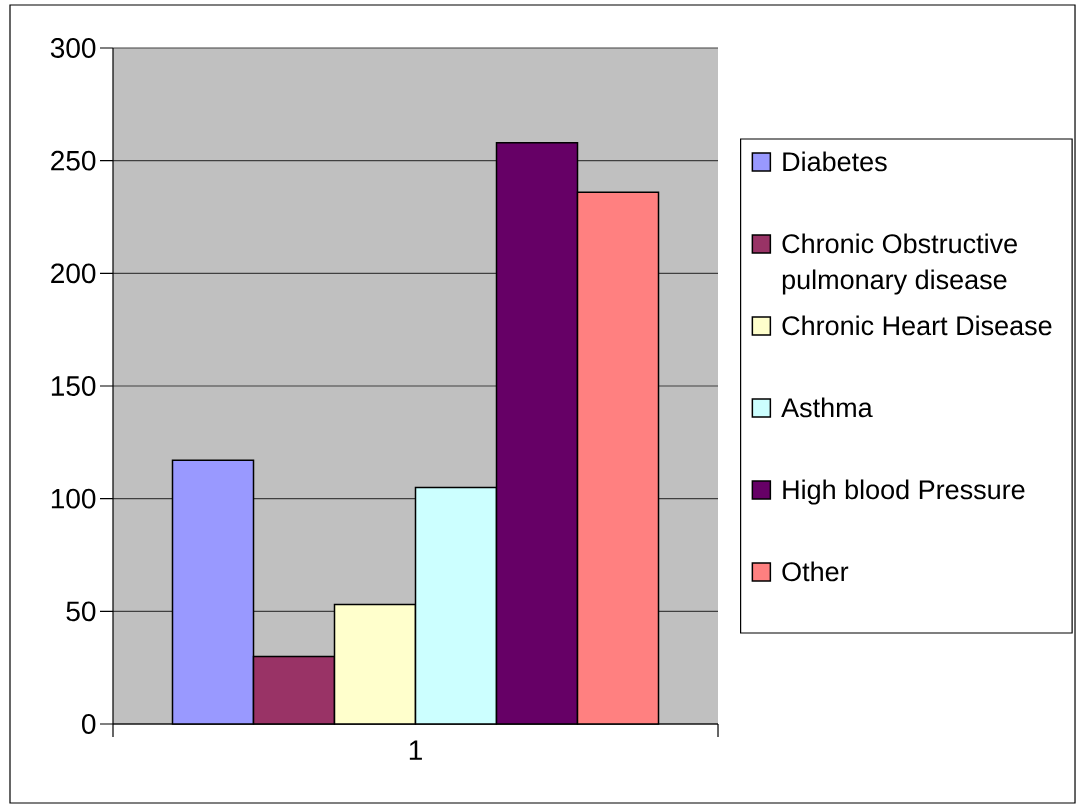 This screenshot has width=1077, height=806. What do you see at coordinates (415, 750) in the screenshot?
I see `x-tick-label: 1` at bounding box center [415, 750].